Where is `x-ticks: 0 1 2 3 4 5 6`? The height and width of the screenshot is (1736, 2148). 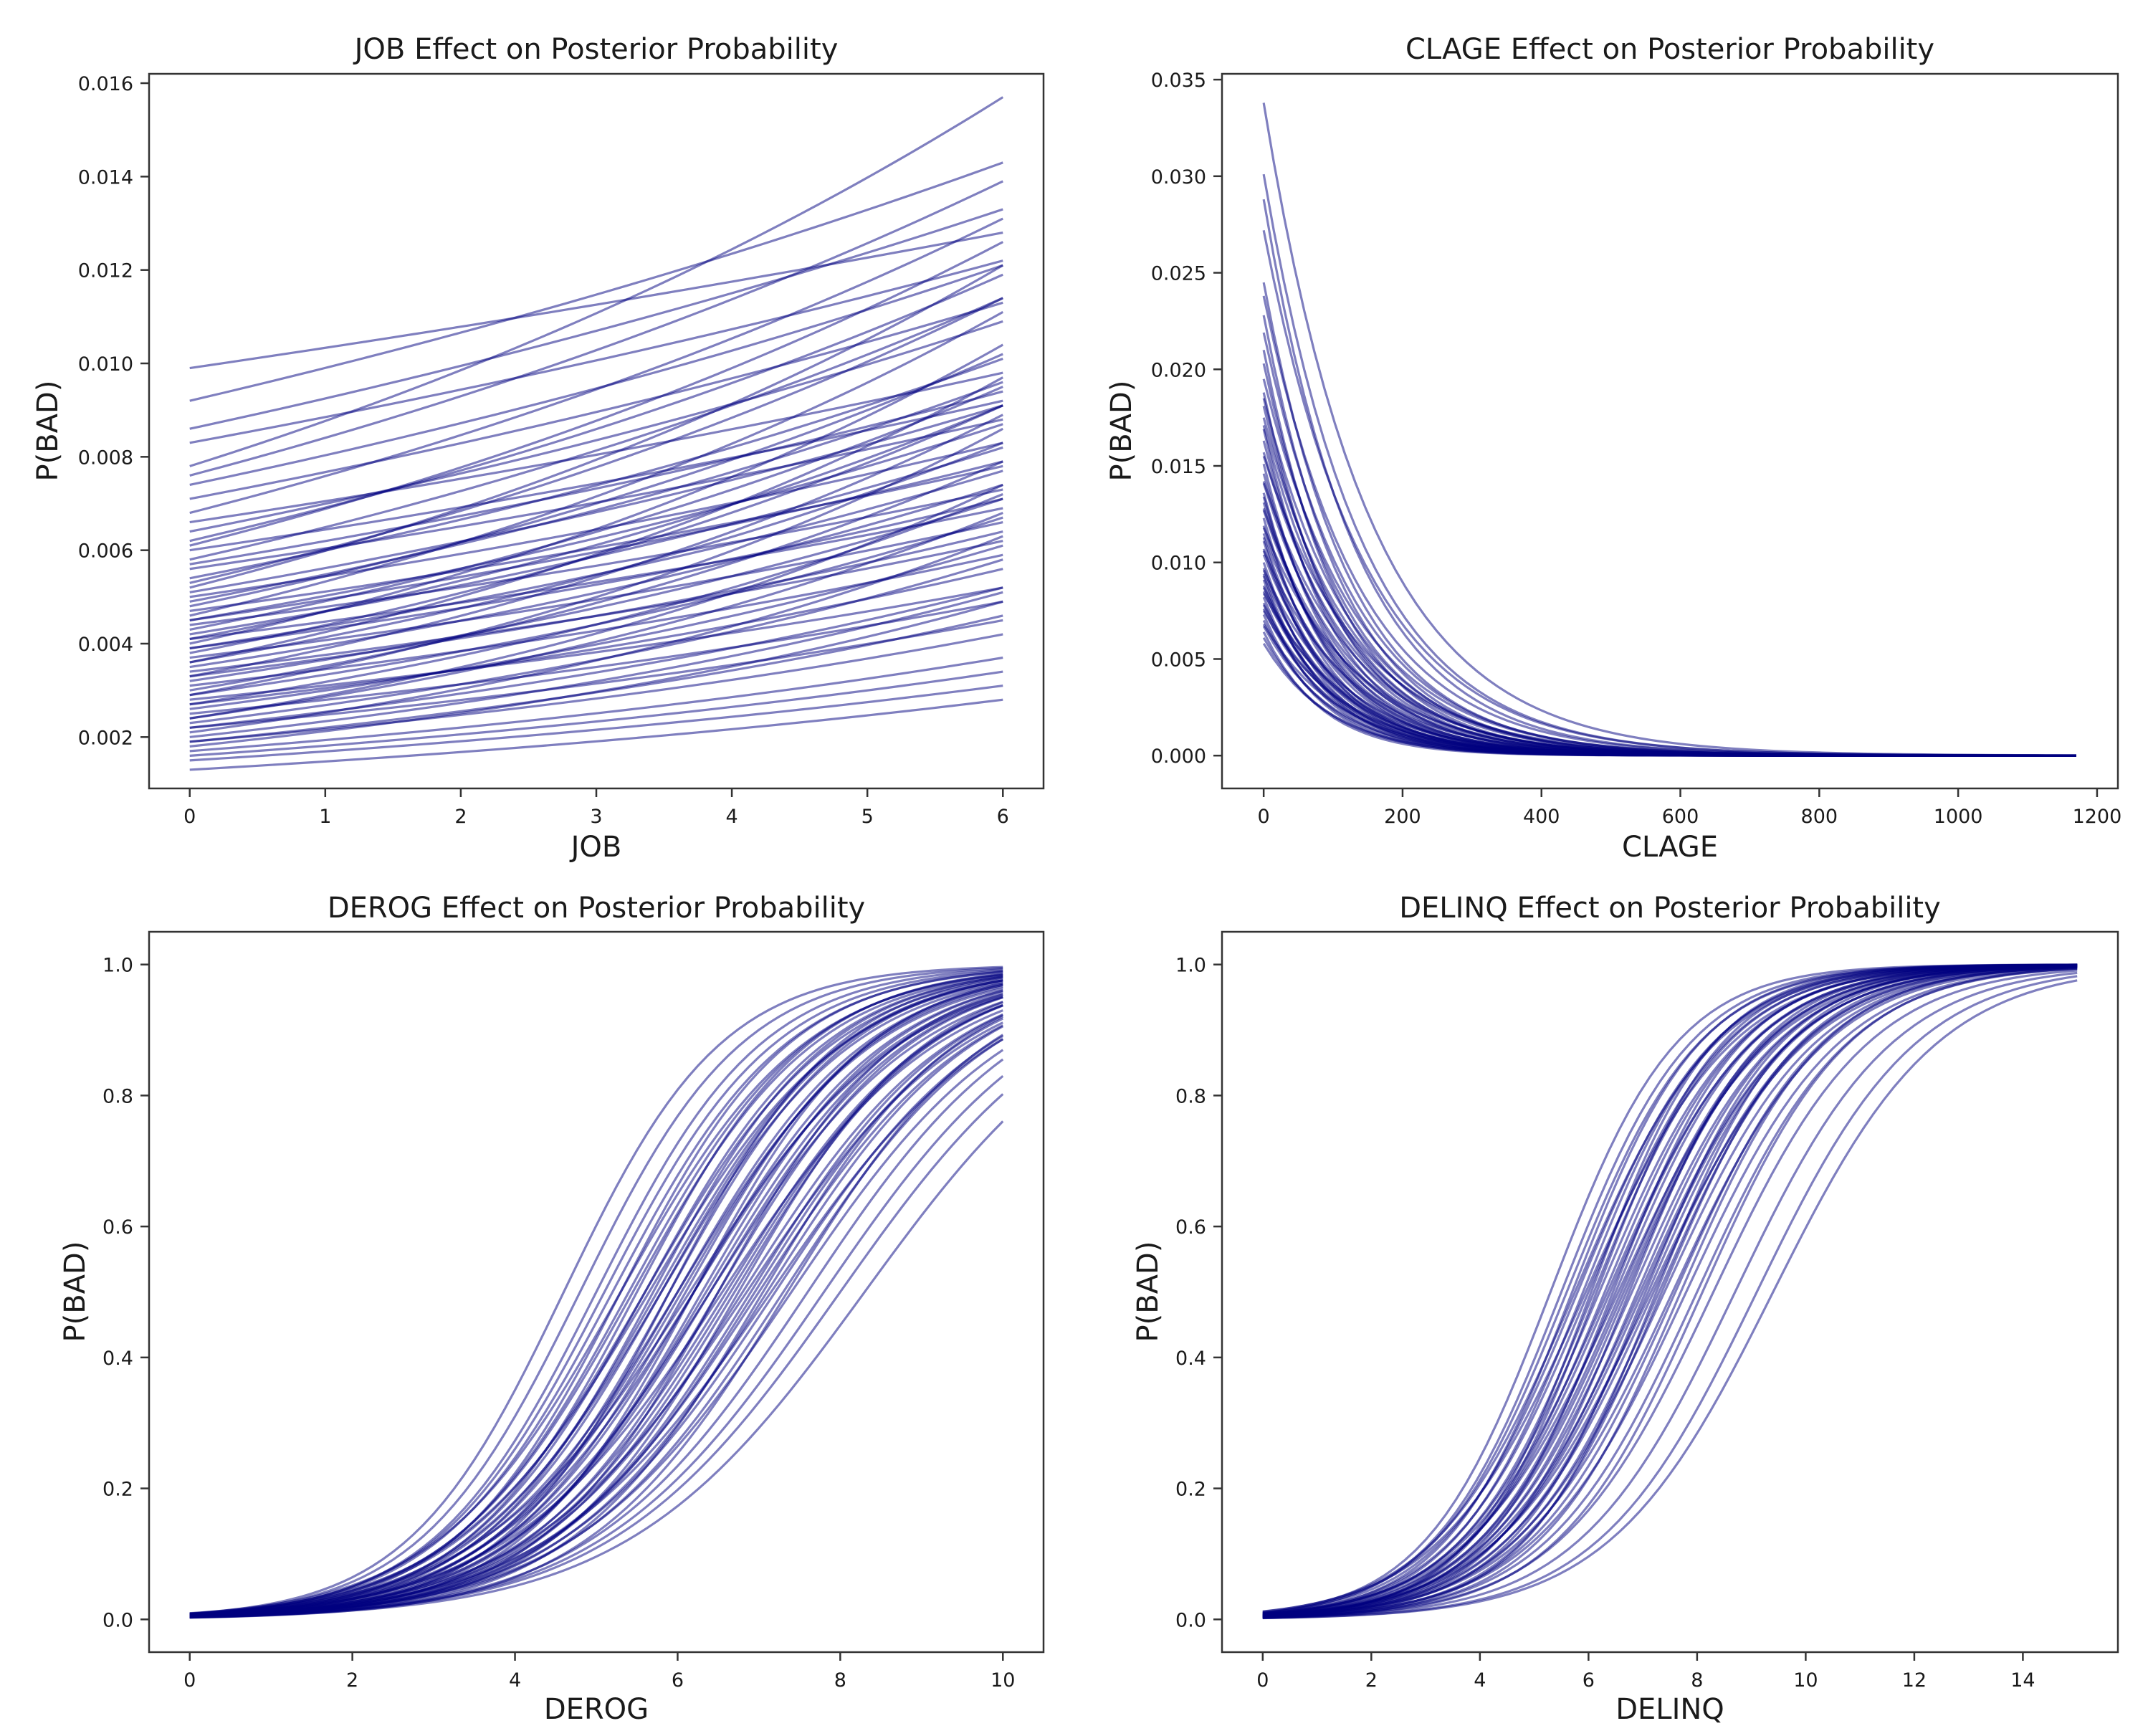
x-ticks: 0 1 2 3 4 5 6 is located at coordinates (596, 808).